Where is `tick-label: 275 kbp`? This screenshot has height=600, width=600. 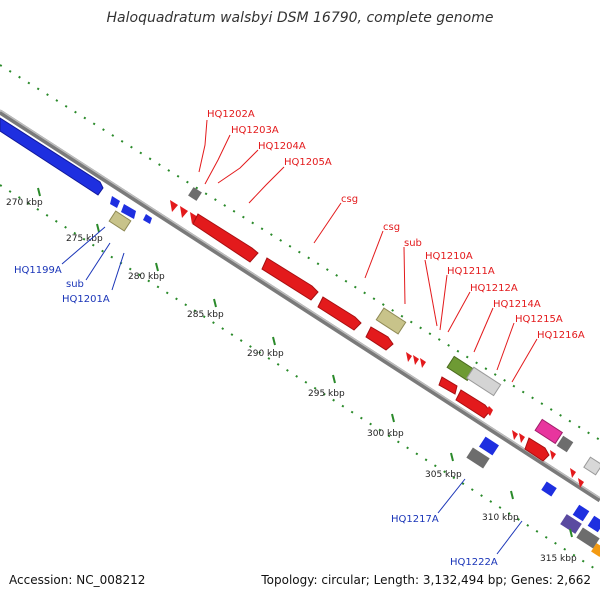
tick-label: 275 kbp is located at coordinates (84, 239).